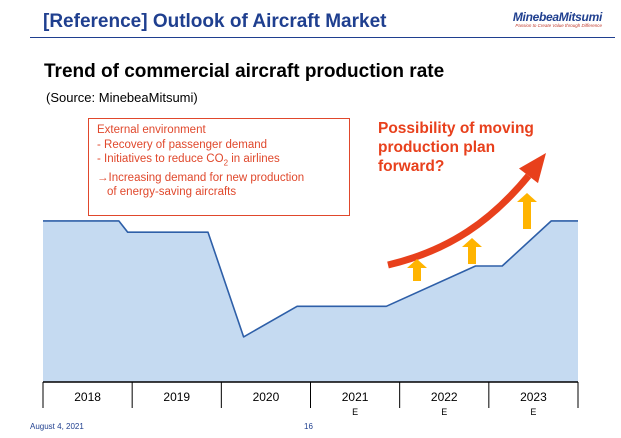 The width and height of the screenshot is (621, 438). Describe the element at coordinates (322, 37) in the screenshot. I see `title-divider` at that location.